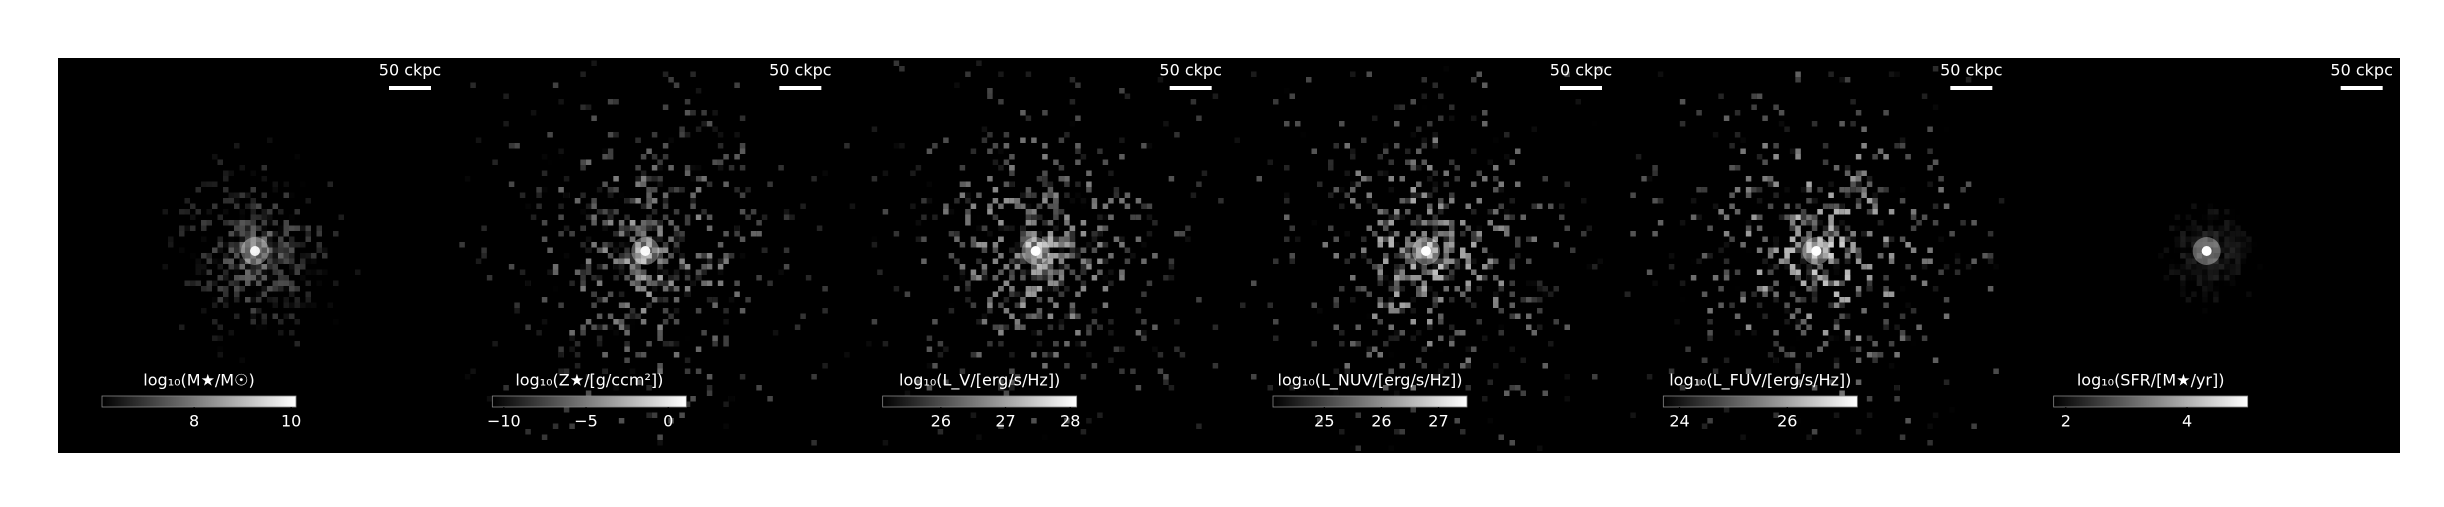 Image resolution: width=2444 pixels, height=507 pixels. I want to click on colorbar, so click(980, 401).